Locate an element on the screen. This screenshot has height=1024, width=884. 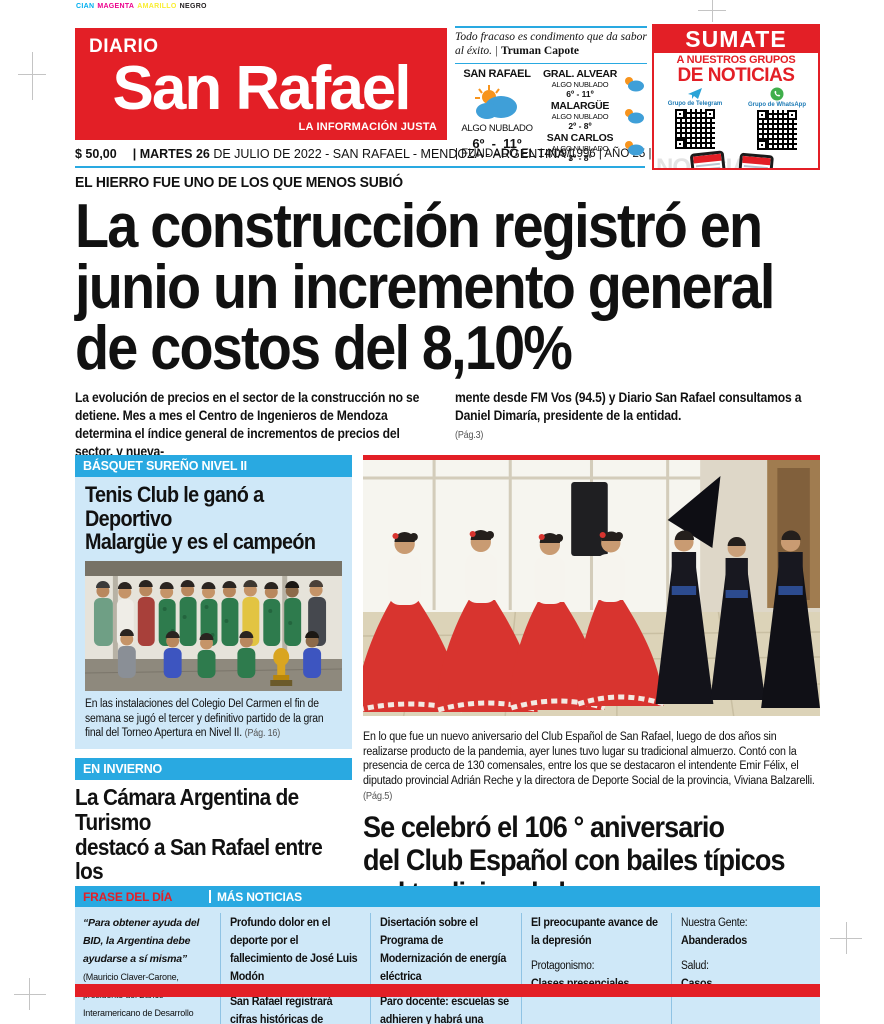
weather-temps: 2º - 8º is located at coordinates (580, 125).